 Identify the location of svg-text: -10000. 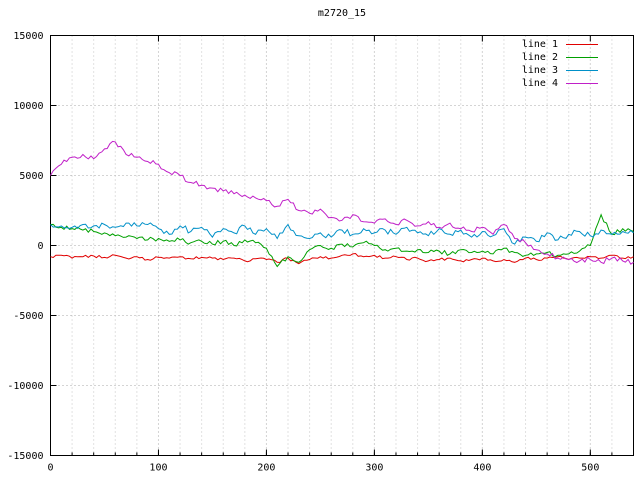
(25, 386).